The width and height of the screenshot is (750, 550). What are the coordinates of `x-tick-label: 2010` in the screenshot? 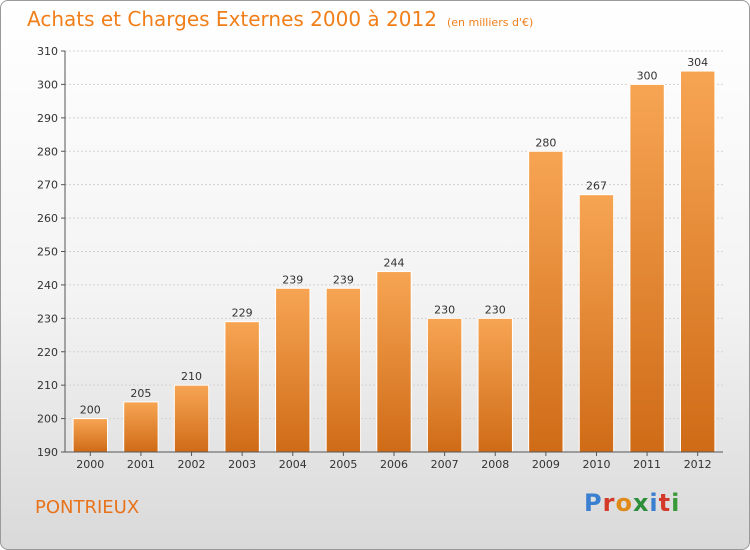 It's located at (596, 464).